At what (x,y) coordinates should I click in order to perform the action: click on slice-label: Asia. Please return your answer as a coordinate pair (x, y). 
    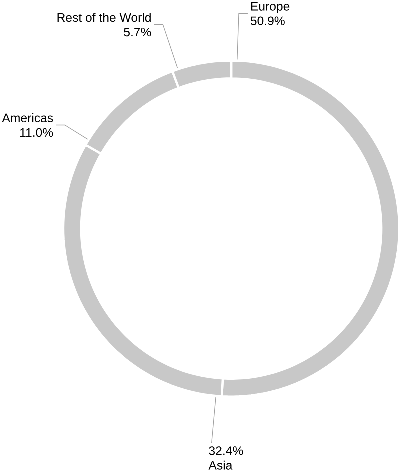
    Looking at the image, I should click on (220, 465).